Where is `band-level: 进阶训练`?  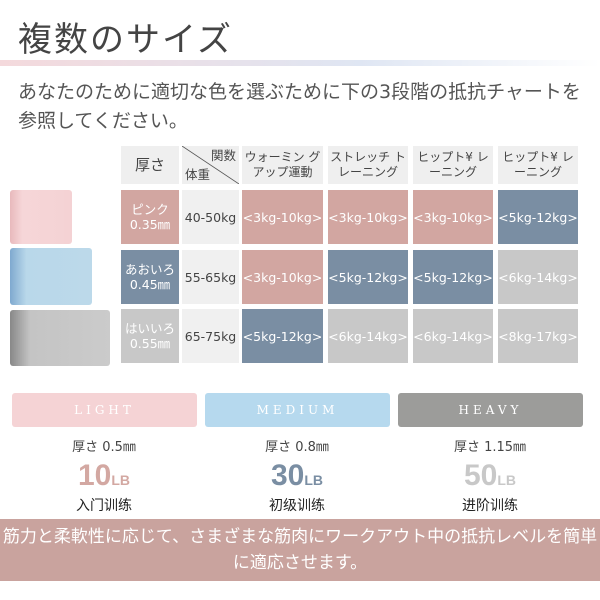 band-level: 进阶训练 is located at coordinates (490, 506).